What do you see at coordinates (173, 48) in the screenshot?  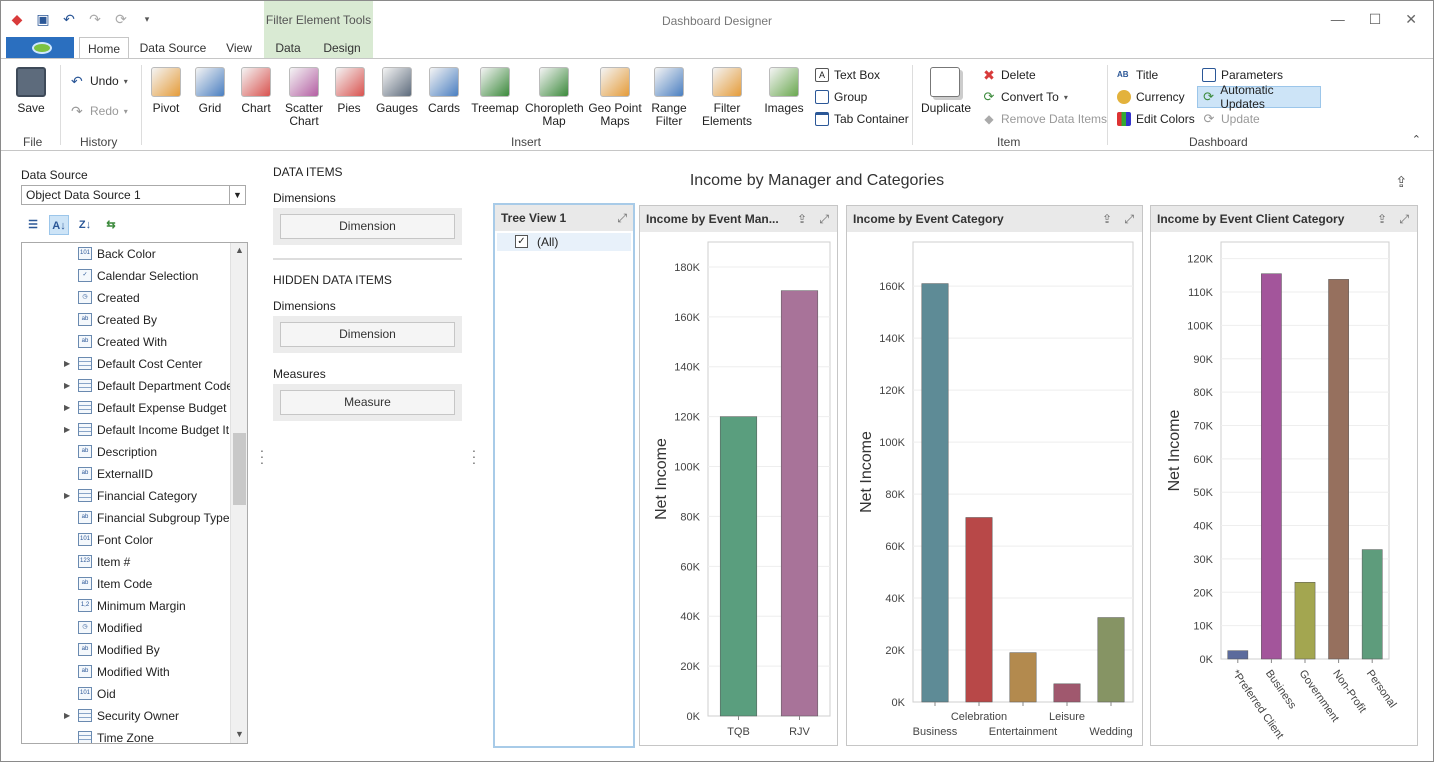 I see `tab-data-source: Data Source` at bounding box center [173, 48].